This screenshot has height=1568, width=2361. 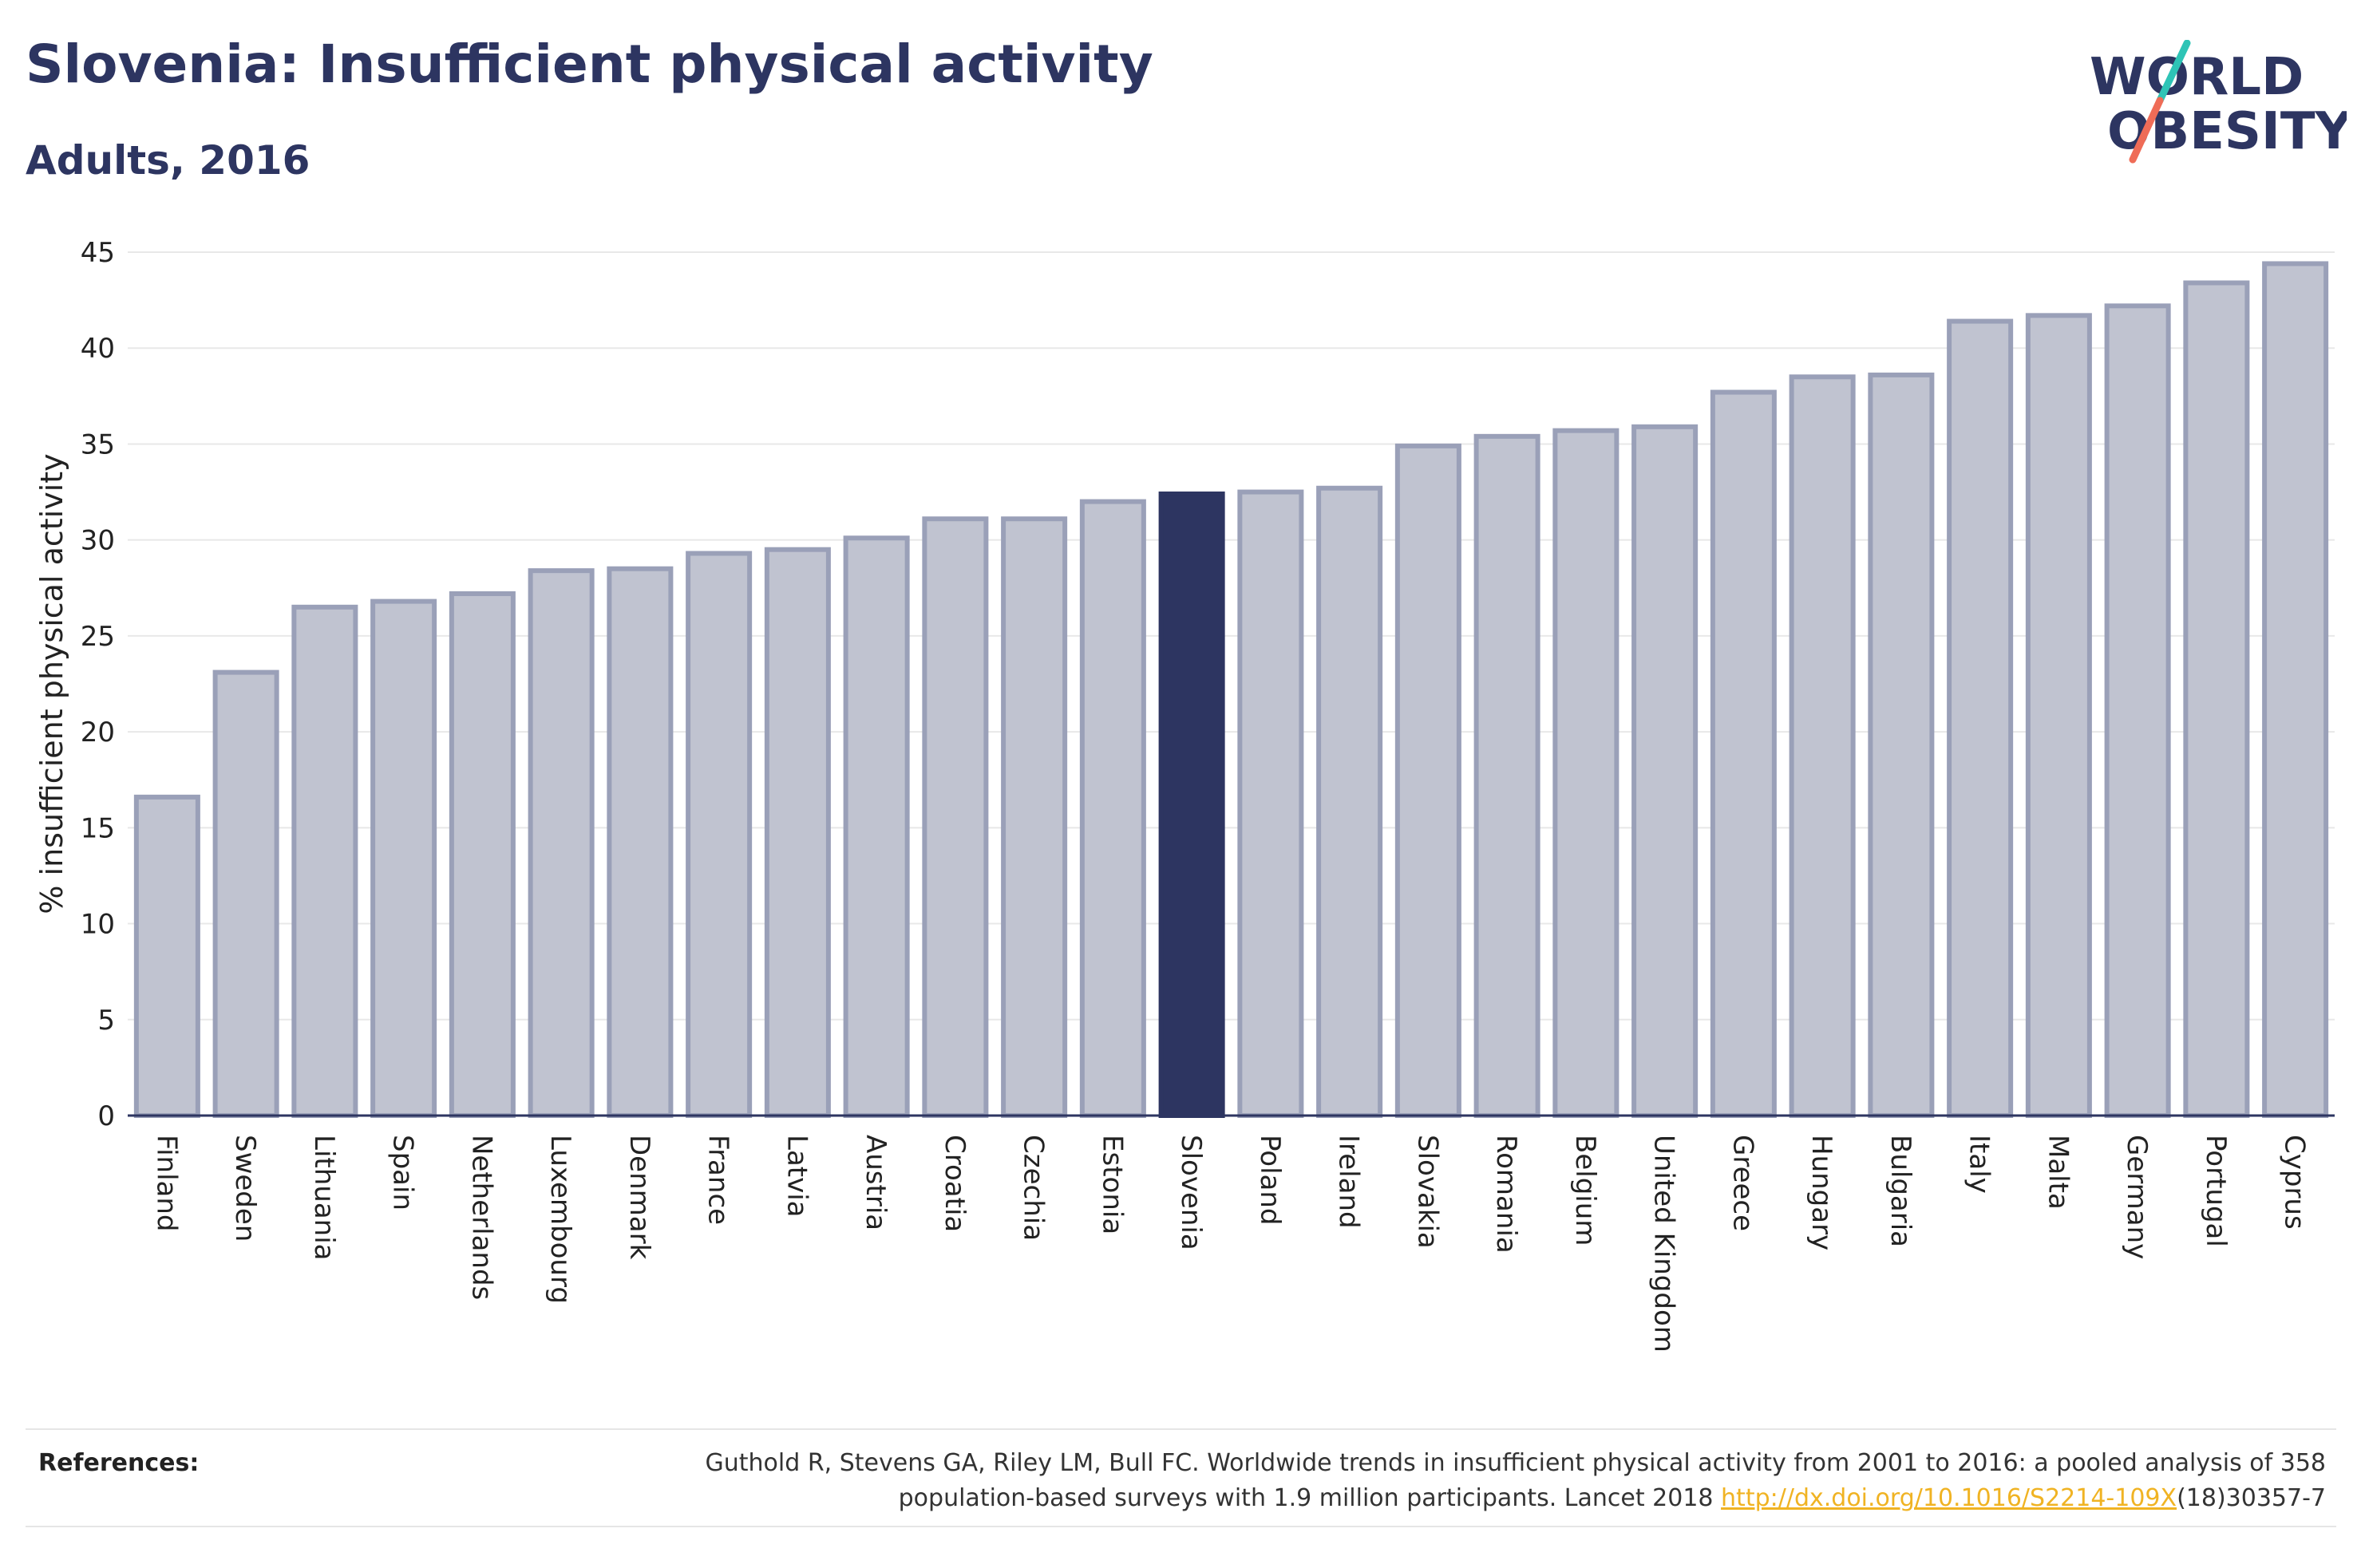 What do you see at coordinates (1112, 808) in the screenshot?
I see `bar-estonia` at bounding box center [1112, 808].